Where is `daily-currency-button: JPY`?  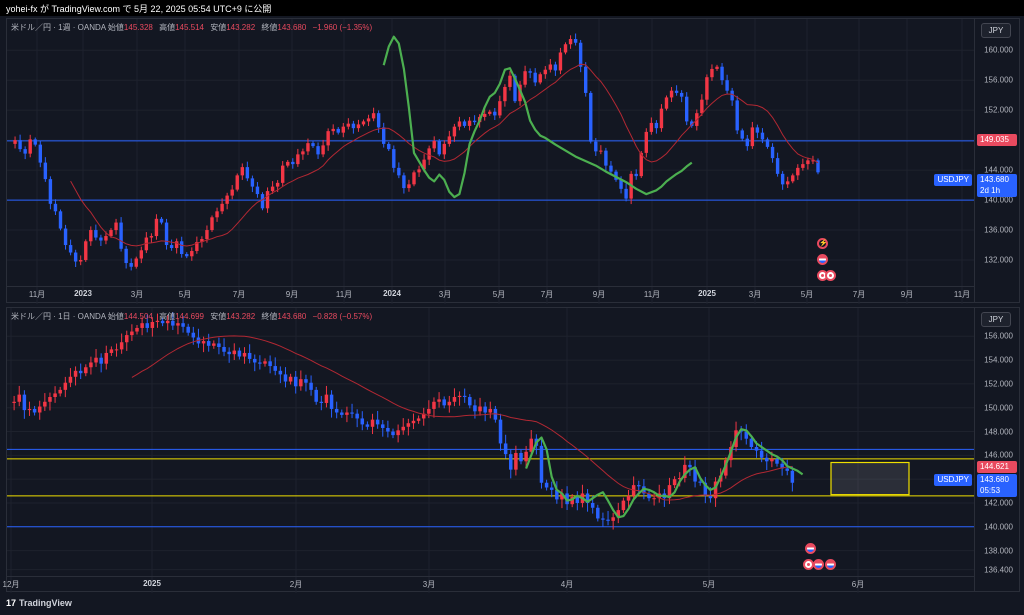
daily-currency-button: JPY is located at coordinates (996, 319).